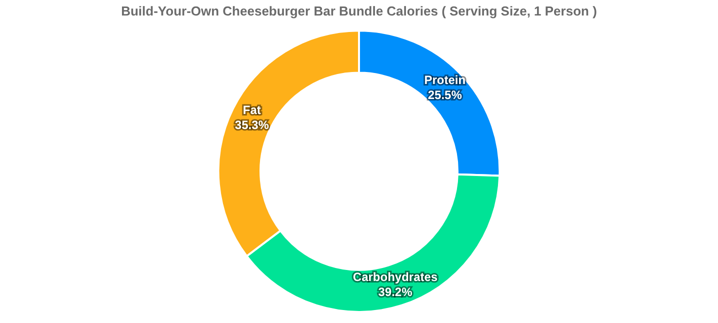 The image size is (718, 323). I want to click on data-label: 35.3%, so click(252, 125).